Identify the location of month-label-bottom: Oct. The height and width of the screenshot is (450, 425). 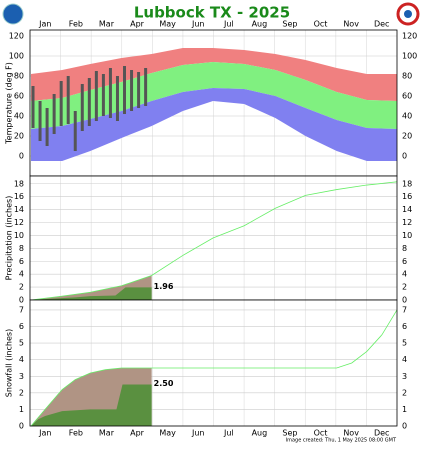
(321, 433).